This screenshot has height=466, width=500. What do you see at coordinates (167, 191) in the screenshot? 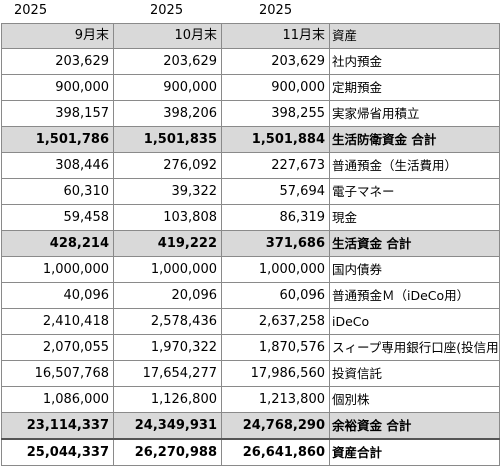
I see `value-cell-oct: 39,322` at bounding box center [167, 191].